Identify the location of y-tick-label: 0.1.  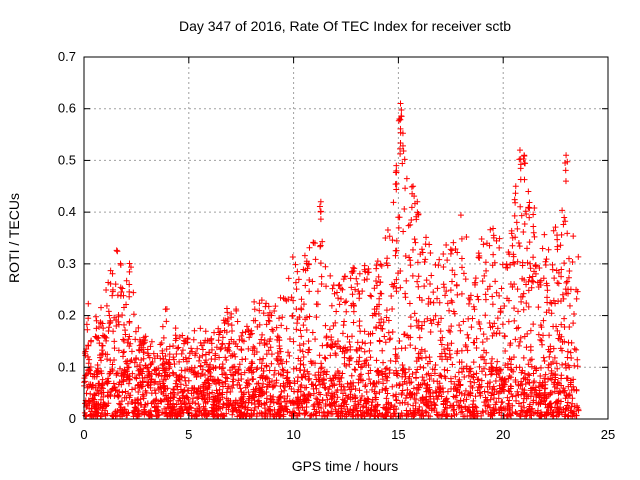
(67, 366).